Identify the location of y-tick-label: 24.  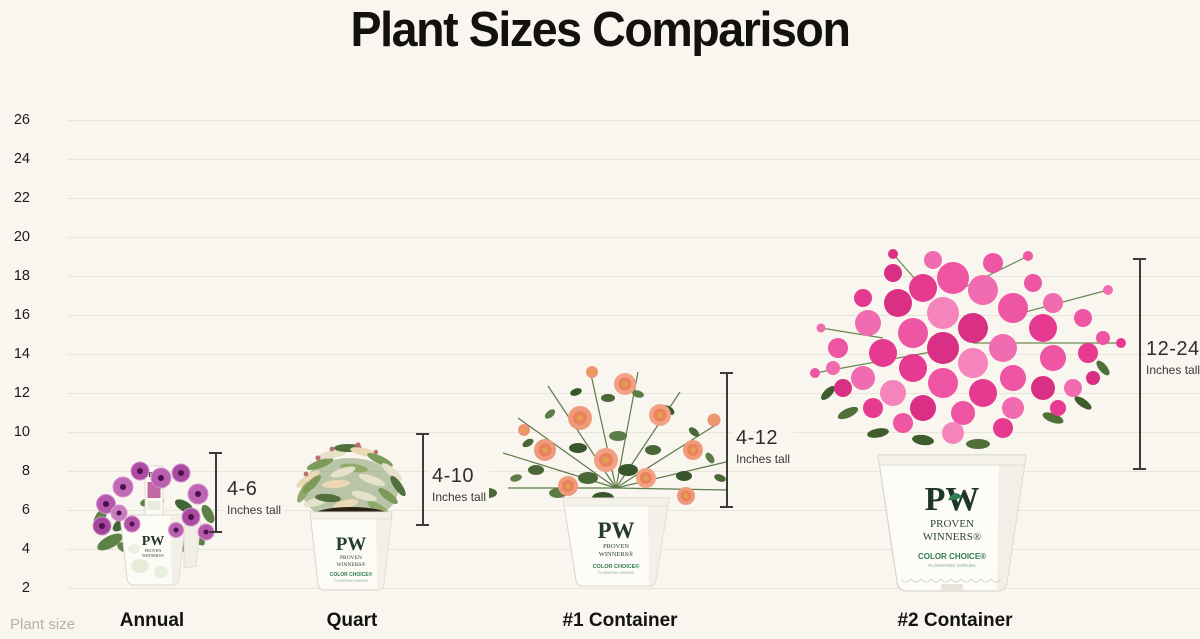
(21, 159).